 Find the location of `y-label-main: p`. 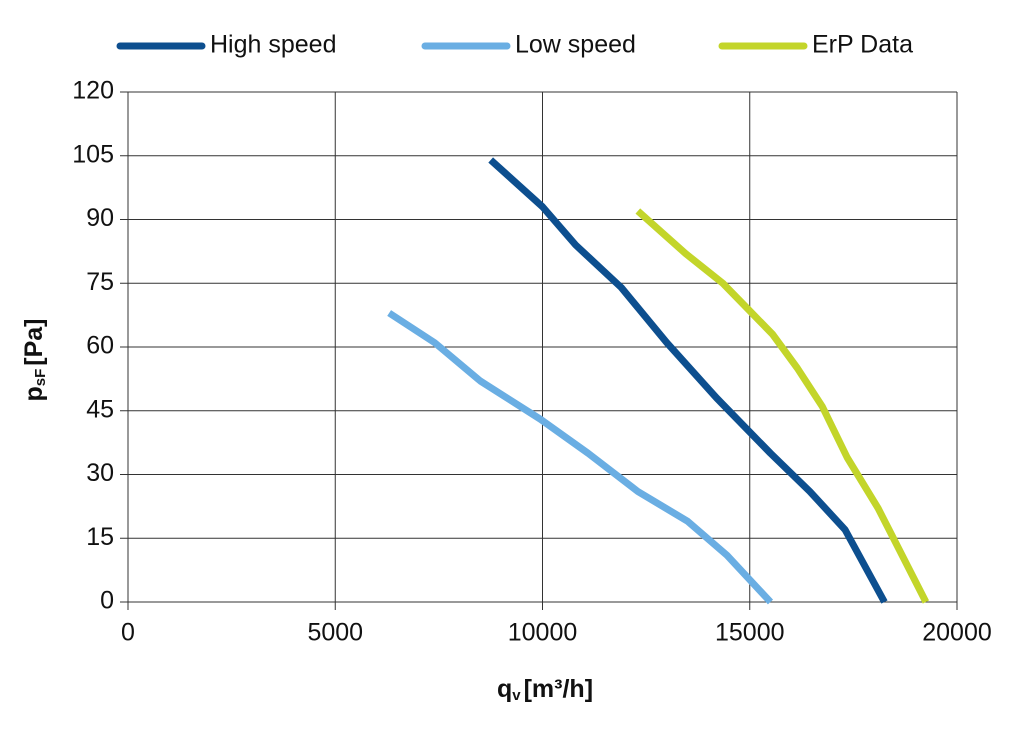

y-label-main: p is located at coordinates (34, 393).